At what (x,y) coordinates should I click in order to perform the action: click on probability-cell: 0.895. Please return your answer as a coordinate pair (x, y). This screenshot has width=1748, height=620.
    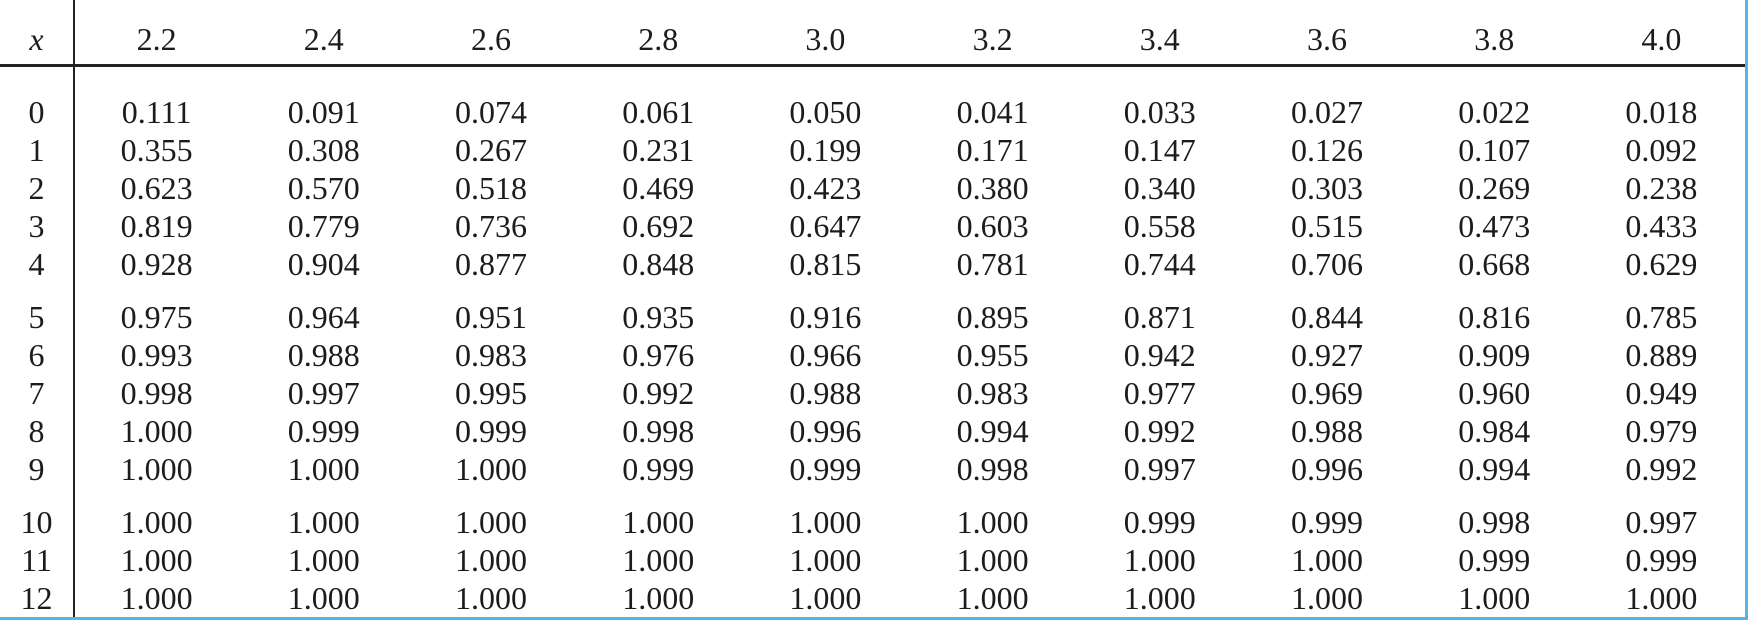
    Looking at the image, I should click on (992, 317).